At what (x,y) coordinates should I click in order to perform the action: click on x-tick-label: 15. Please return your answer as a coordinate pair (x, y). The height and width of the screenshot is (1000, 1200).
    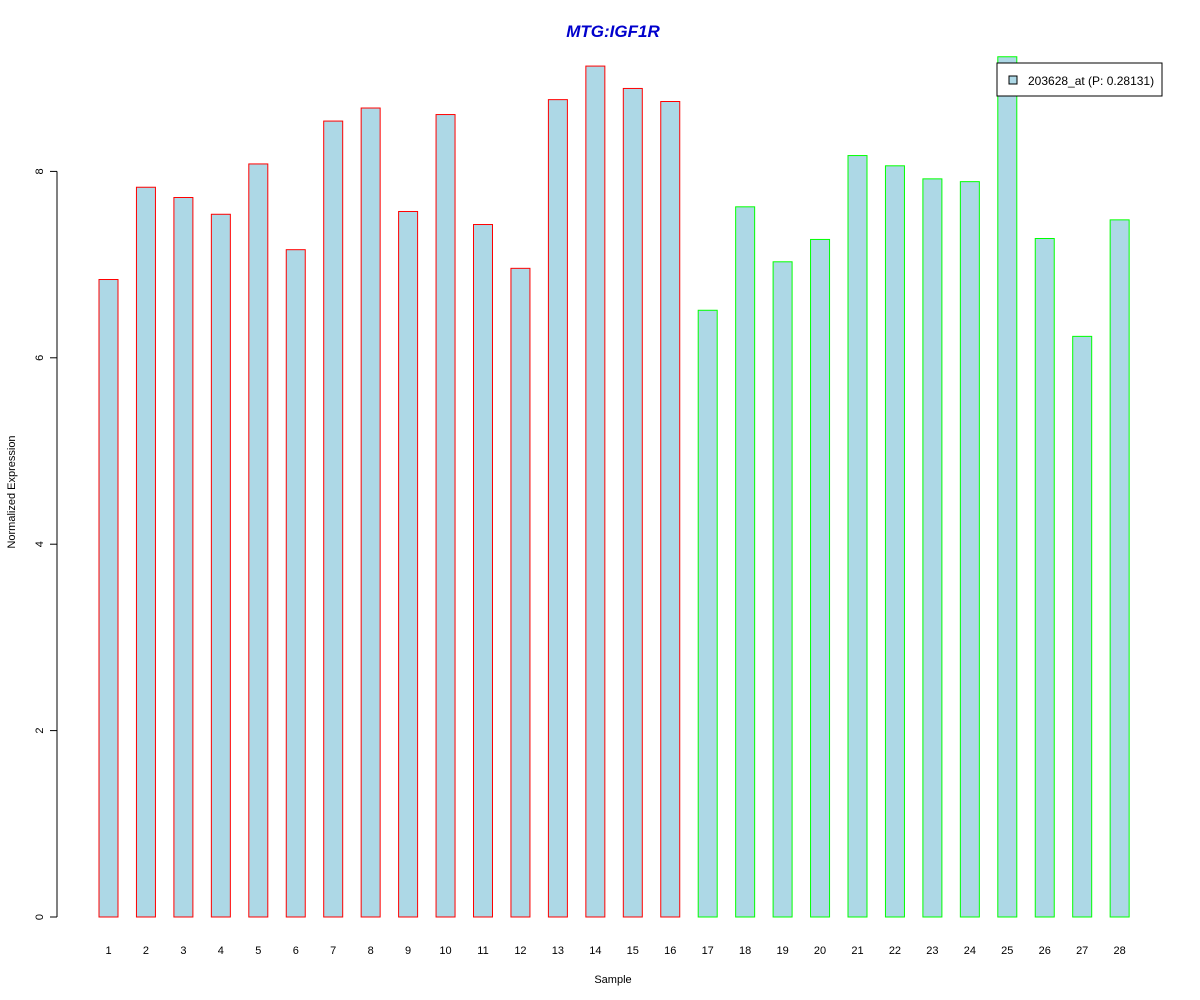
    Looking at the image, I should click on (633, 951).